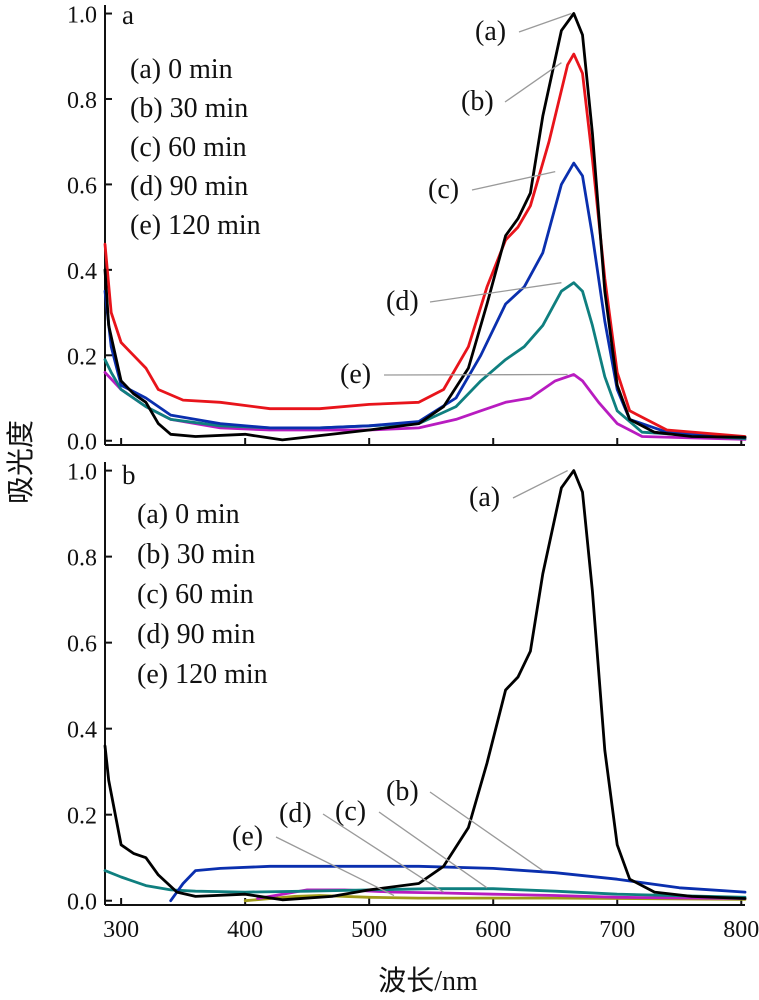 The image size is (759, 1000). What do you see at coordinates (369, 930) in the screenshot?
I see `x-tick-label: 500` at bounding box center [369, 930].